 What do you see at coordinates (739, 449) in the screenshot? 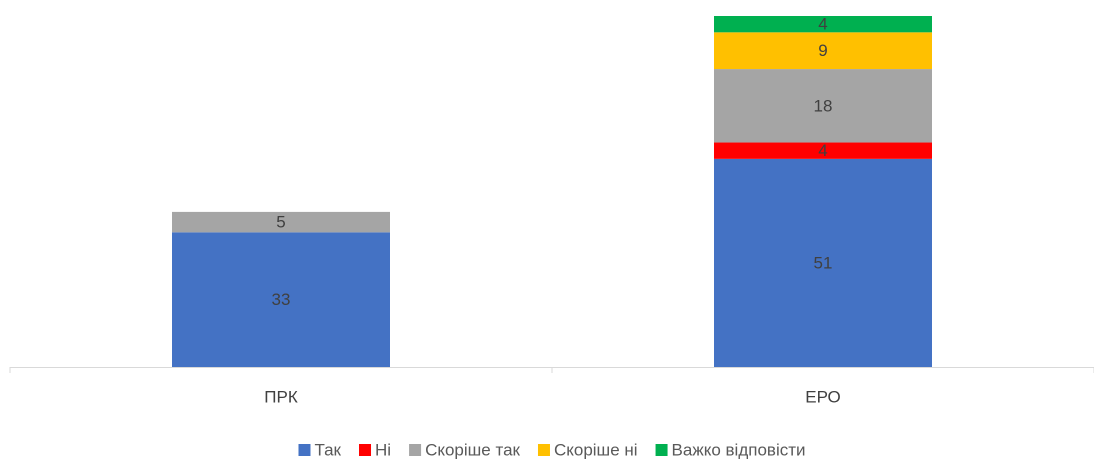
I see `legend-label: Важко відповісти` at bounding box center [739, 449].